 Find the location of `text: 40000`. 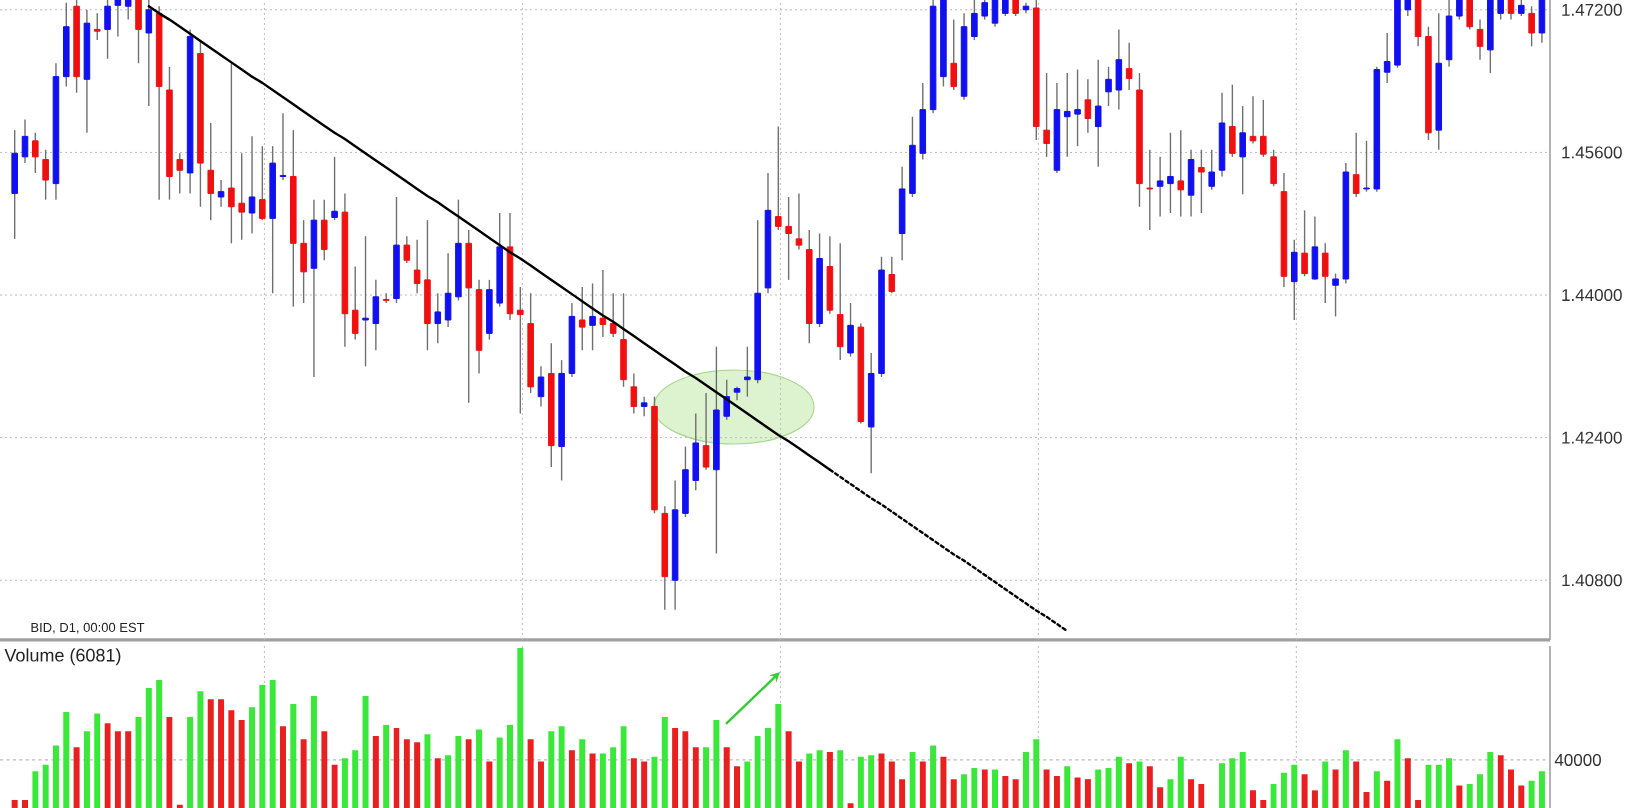

text: 40000 is located at coordinates (1577, 759).